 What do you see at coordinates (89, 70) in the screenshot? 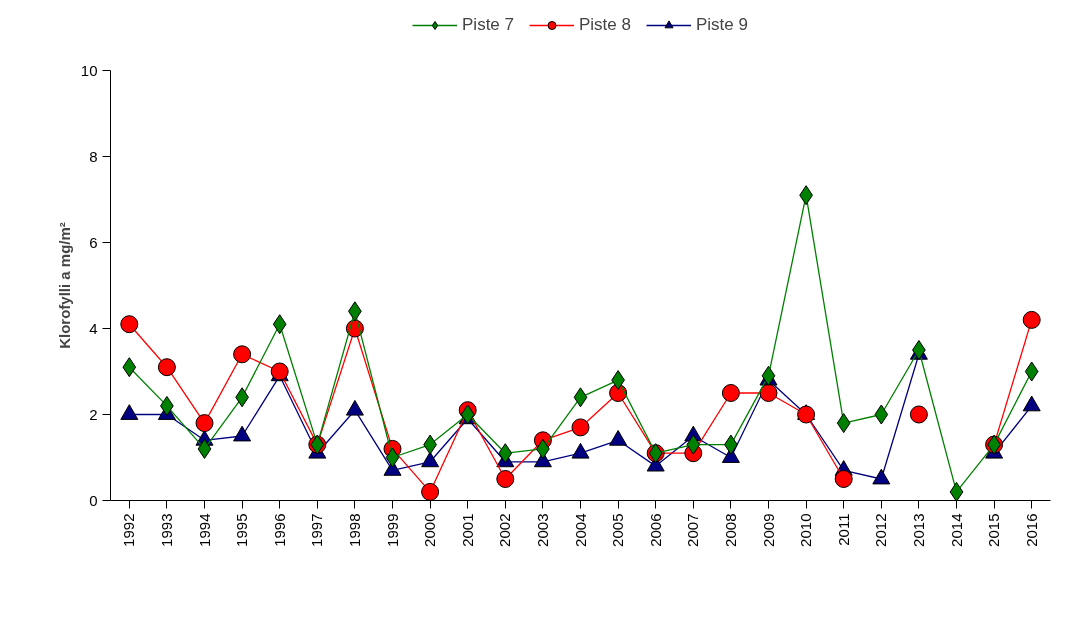
I see `y-tick-label: 10` at bounding box center [89, 70].